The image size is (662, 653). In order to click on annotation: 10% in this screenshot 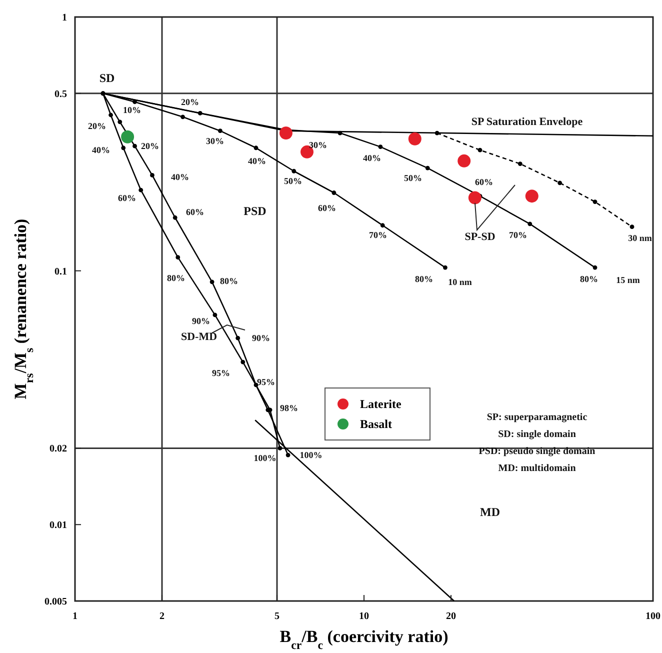, I will do `click(132, 110)`.